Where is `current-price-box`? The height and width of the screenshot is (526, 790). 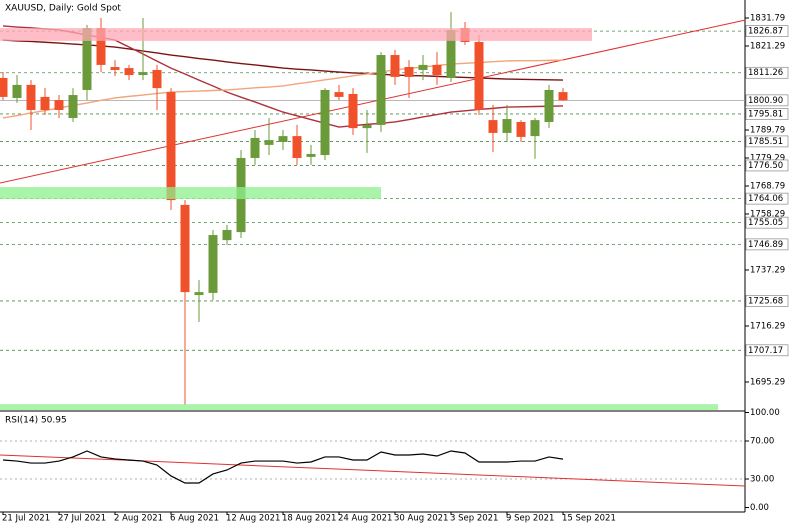
current-price-box is located at coordinates (767, 100).